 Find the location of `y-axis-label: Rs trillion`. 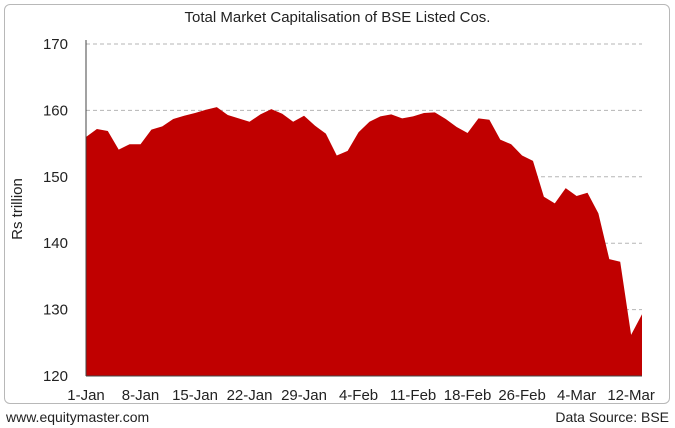

y-axis-label: Rs trillion is located at coordinates (17, 209).